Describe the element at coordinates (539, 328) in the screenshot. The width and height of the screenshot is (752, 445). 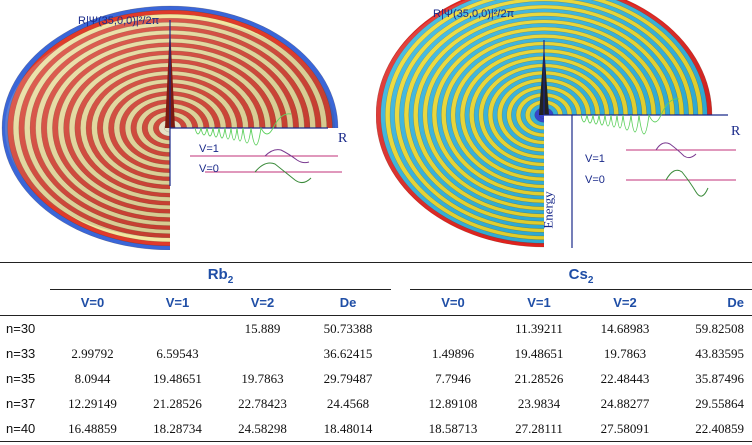
I see `table-cell: 11.39211` at that location.